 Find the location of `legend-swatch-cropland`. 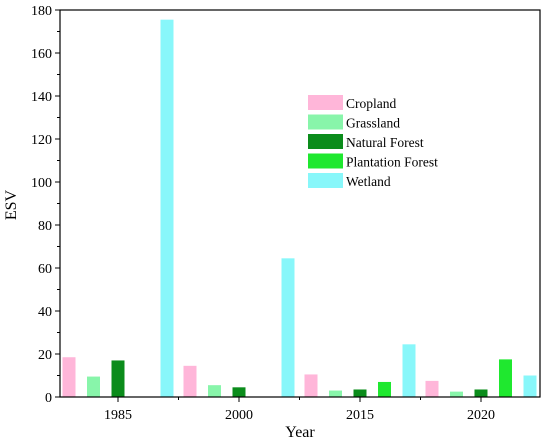

legend-swatch-cropland is located at coordinates (325, 102).